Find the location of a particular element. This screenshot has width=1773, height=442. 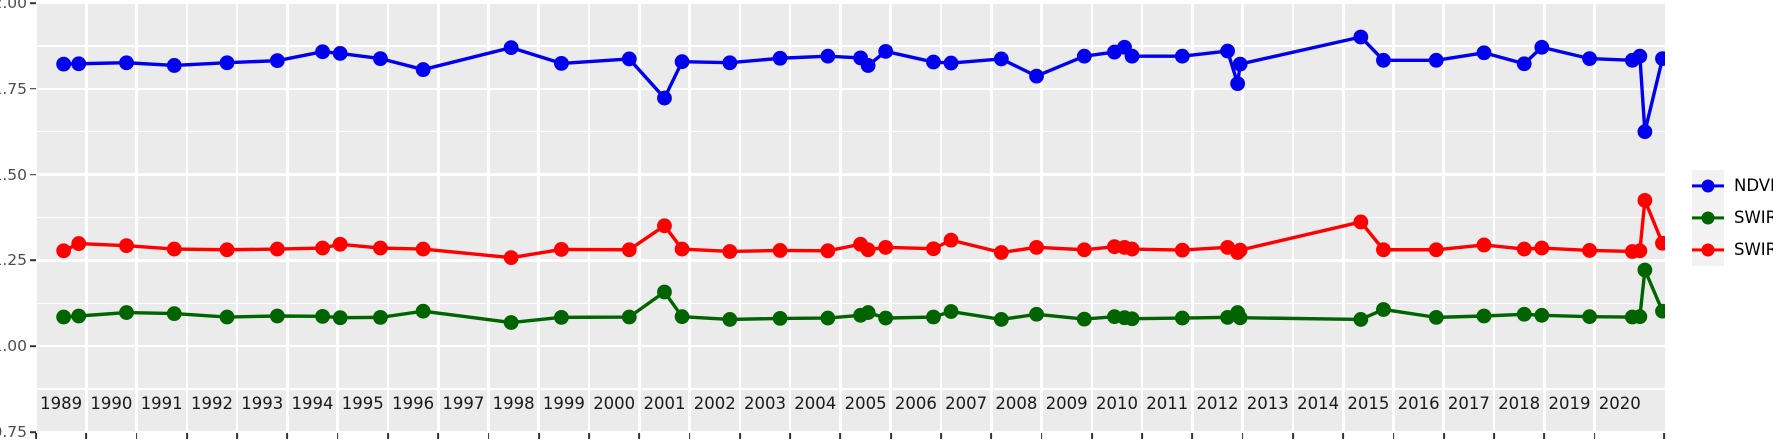

legend-entry-ndvi: NDVI is located at coordinates (1732, 185).